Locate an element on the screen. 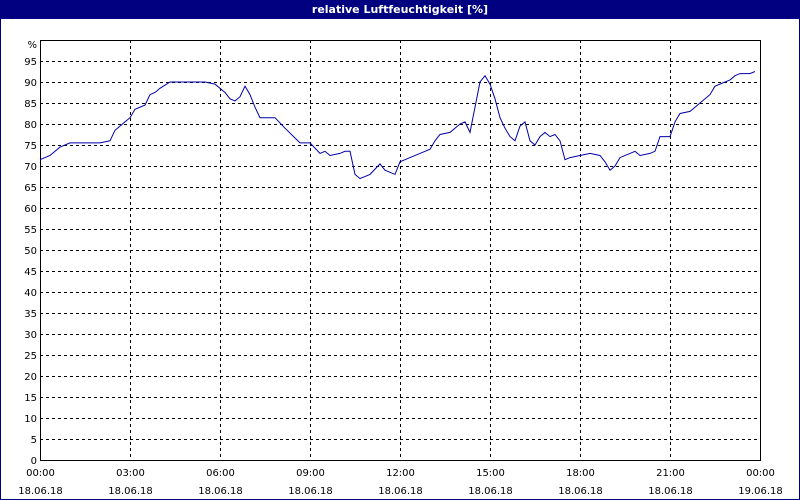 This screenshot has width=800, height=500. y-tick-label: 65 is located at coordinates (30, 188).